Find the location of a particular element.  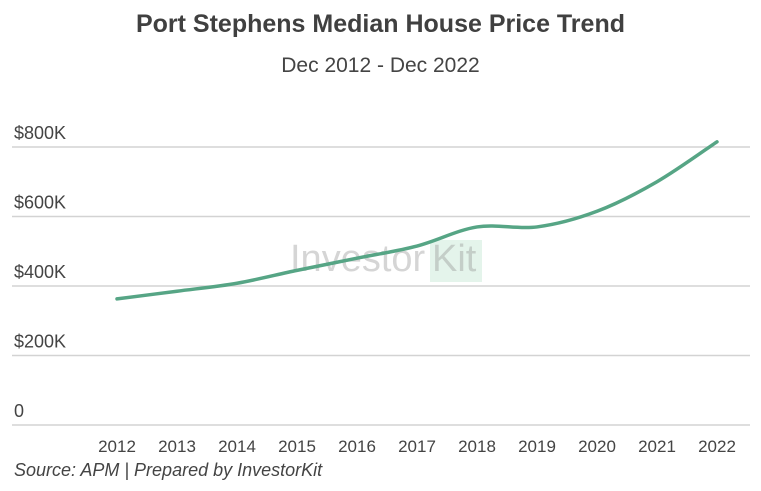

x-tick-label: 2017 is located at coordinates (417, 446).